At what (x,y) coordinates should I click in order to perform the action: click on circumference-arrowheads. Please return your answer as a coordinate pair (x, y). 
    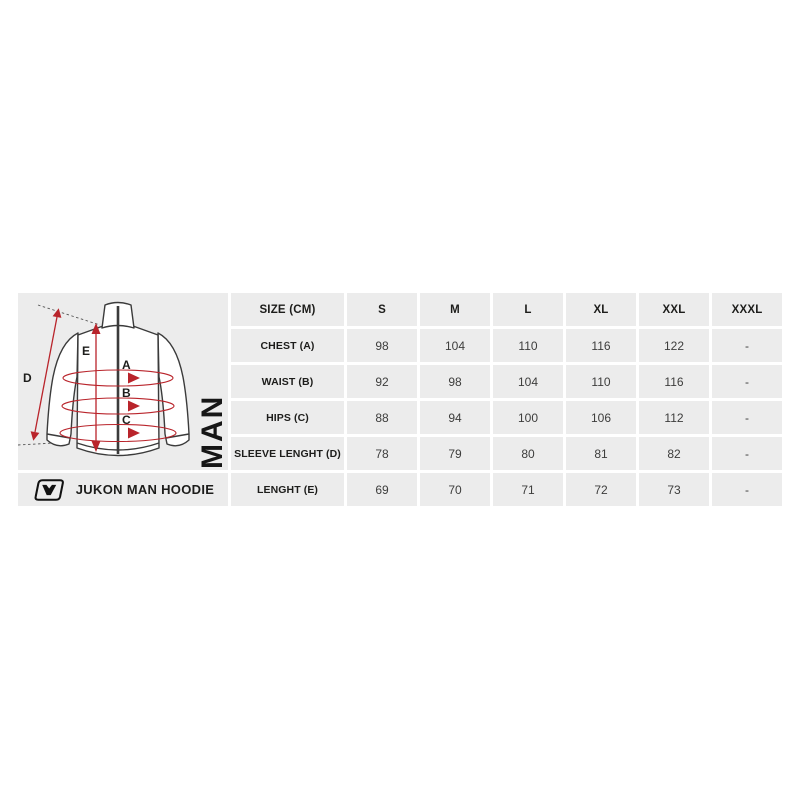
    Looking at the image, I should click on (134, 405).